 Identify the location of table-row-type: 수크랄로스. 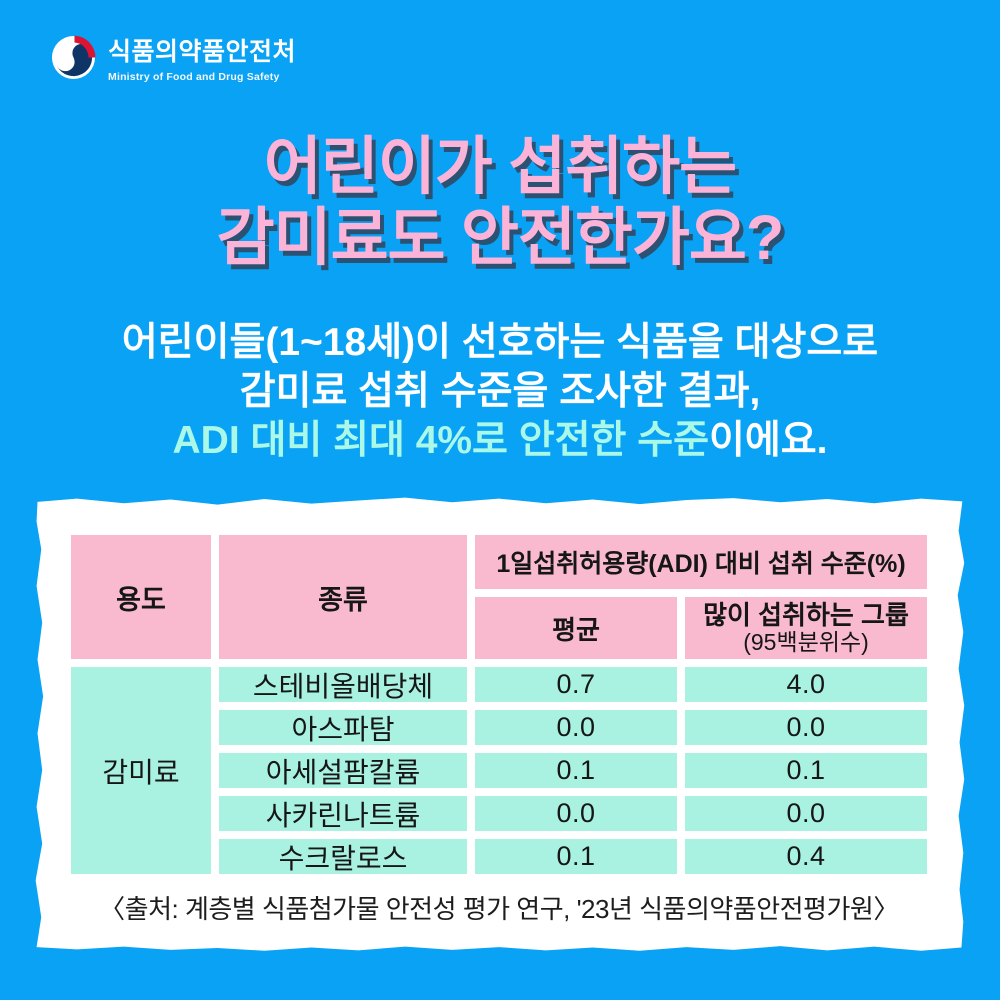
(343, 856).